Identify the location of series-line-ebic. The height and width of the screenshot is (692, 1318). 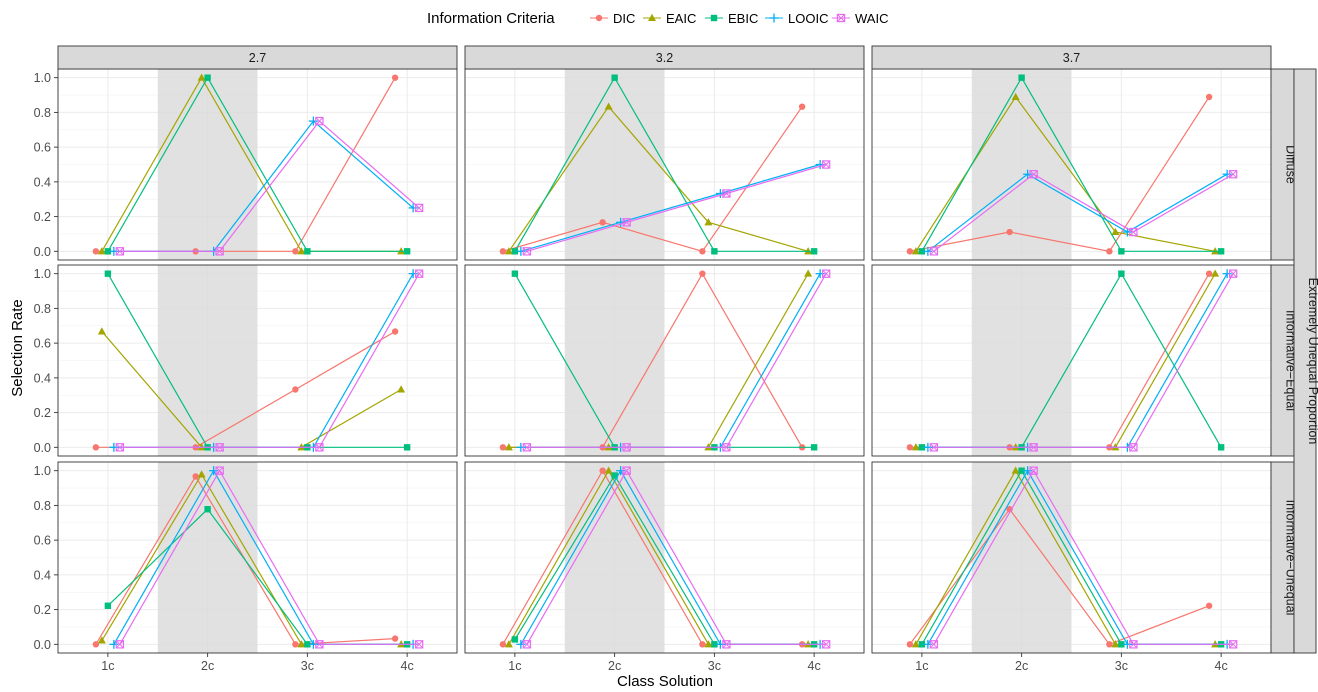
(664, 164).